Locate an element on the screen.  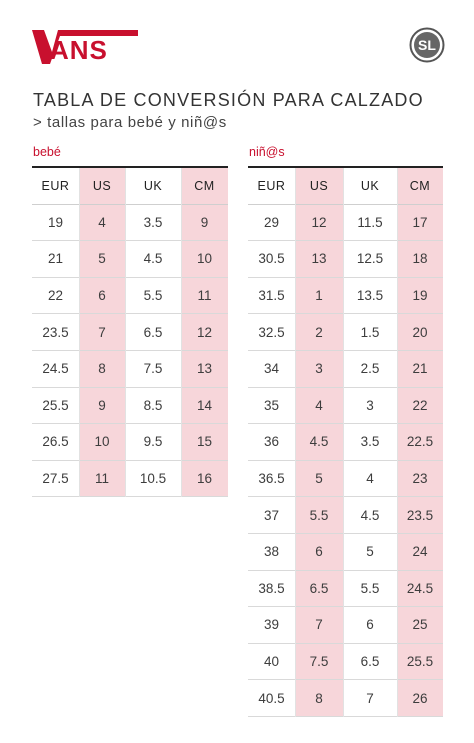
cell-eur: 25.5 is located at coordinates (55, 405).